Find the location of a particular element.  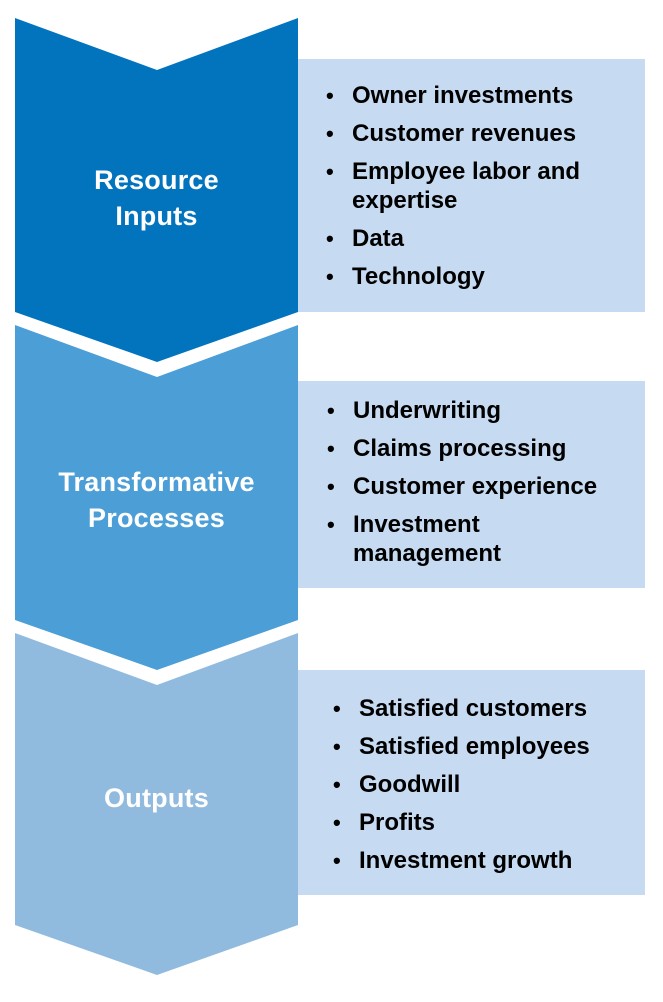

list-item: • Goodwill is located at coordinates (489, 784).